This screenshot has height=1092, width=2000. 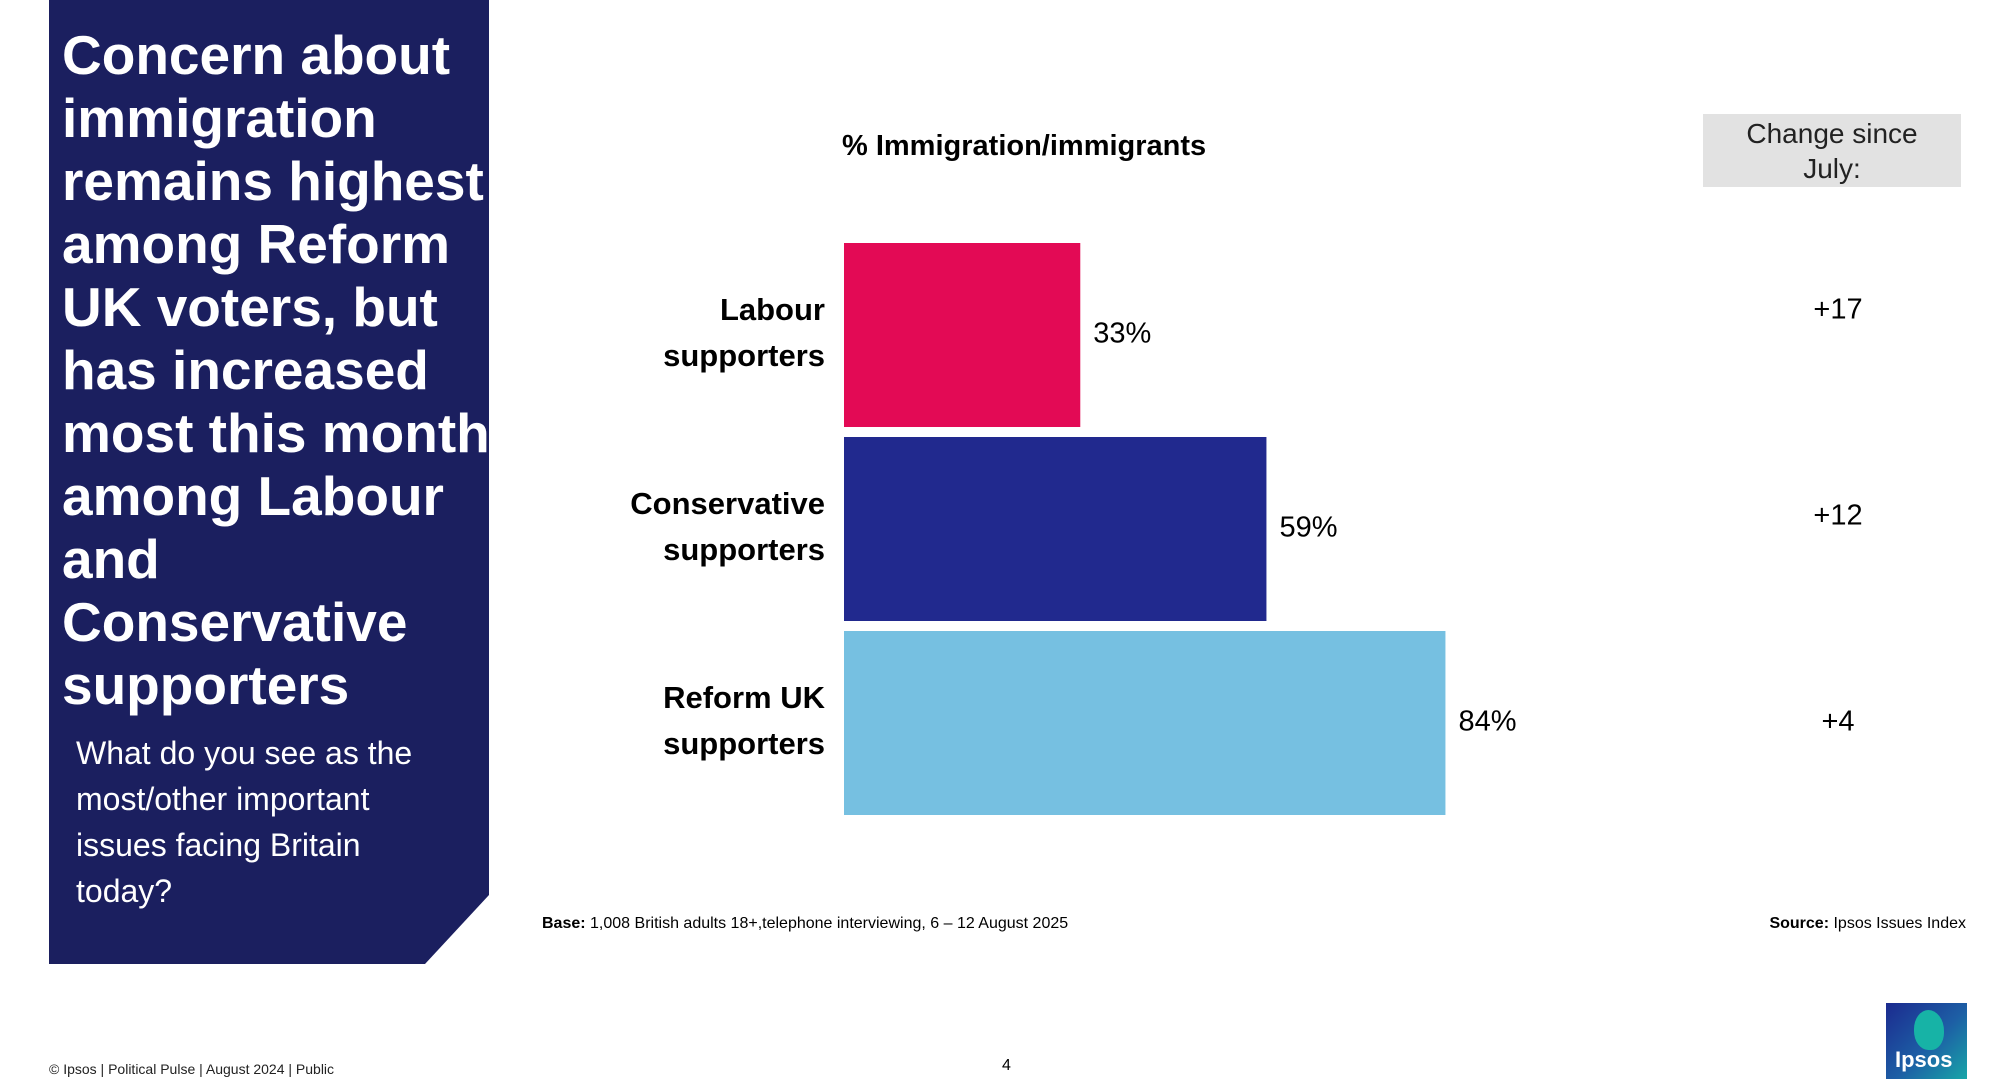 I want to click on value-label: 59%, so click(x=1308, y=528).